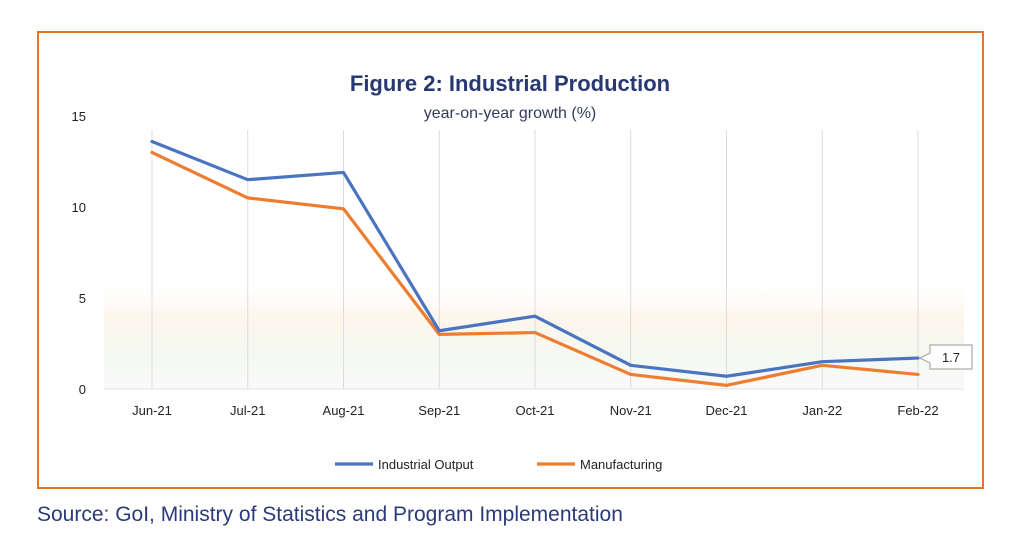 The height and width of the screenshot is (533, 1024). I want to click on y-axis: 0 5 10 15, so click(79, 253).